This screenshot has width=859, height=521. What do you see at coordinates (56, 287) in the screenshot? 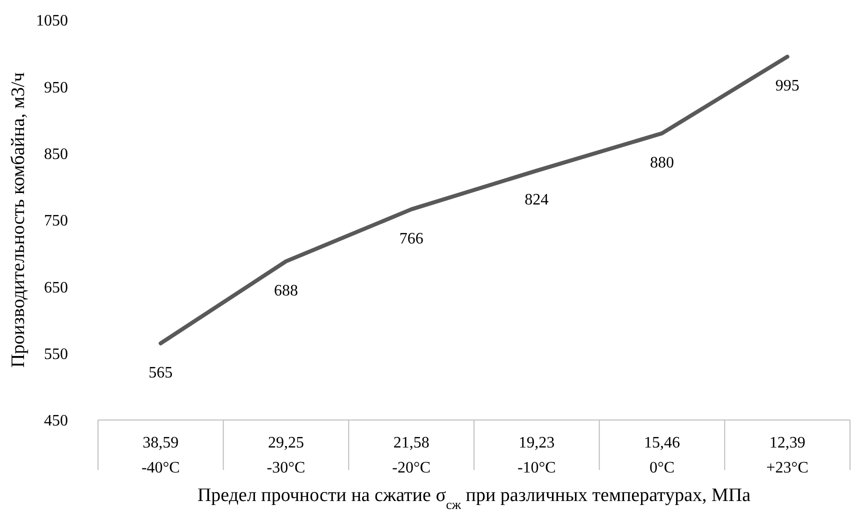
I see `y-tick-label: 650` at bounding box center [56, 287].